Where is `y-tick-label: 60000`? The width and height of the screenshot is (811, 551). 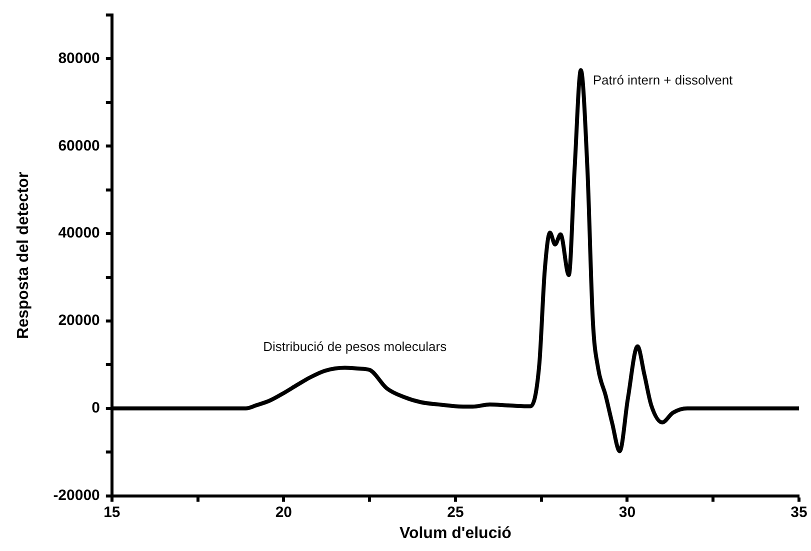 y-tick-label: 60000 is located at coordinates (79, 145).